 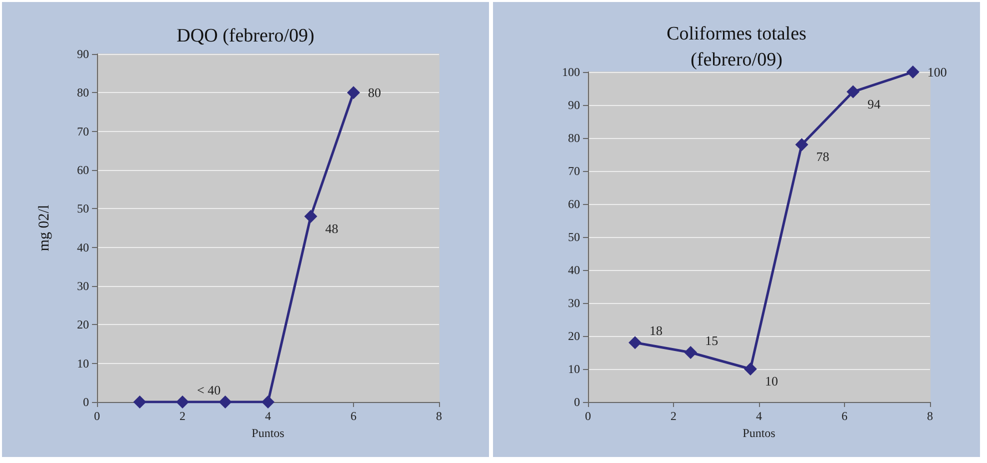 What do you see at coordinates (209, 390) in the screenshot?
I see `data-label: < 40` at bounding box center [209, 390].